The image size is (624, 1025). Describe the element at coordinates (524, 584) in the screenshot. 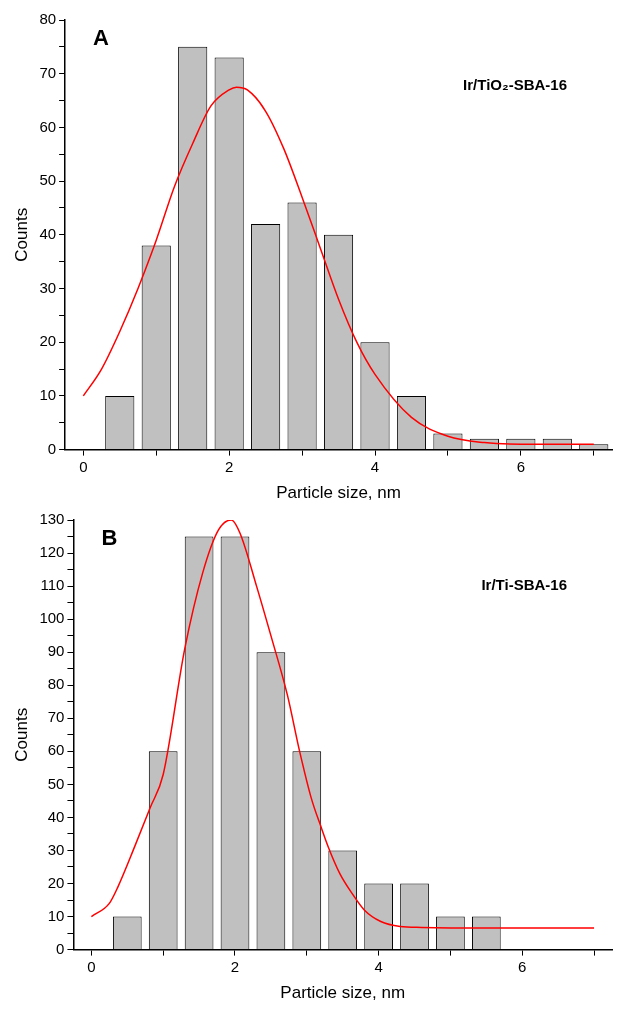

I see `annotation: Ir/Ti-SBA-16` at that location.